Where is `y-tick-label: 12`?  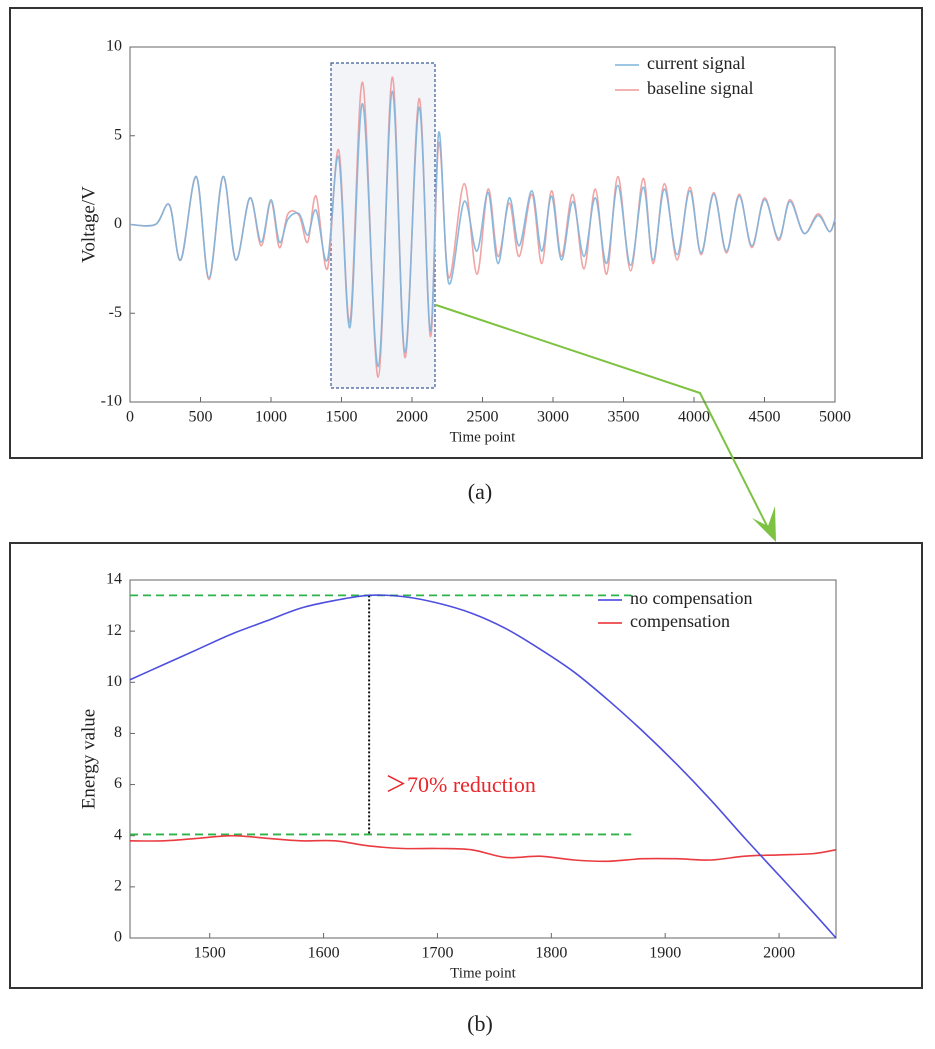 y-tick-label: 12 is located at coordinates (114, 630).